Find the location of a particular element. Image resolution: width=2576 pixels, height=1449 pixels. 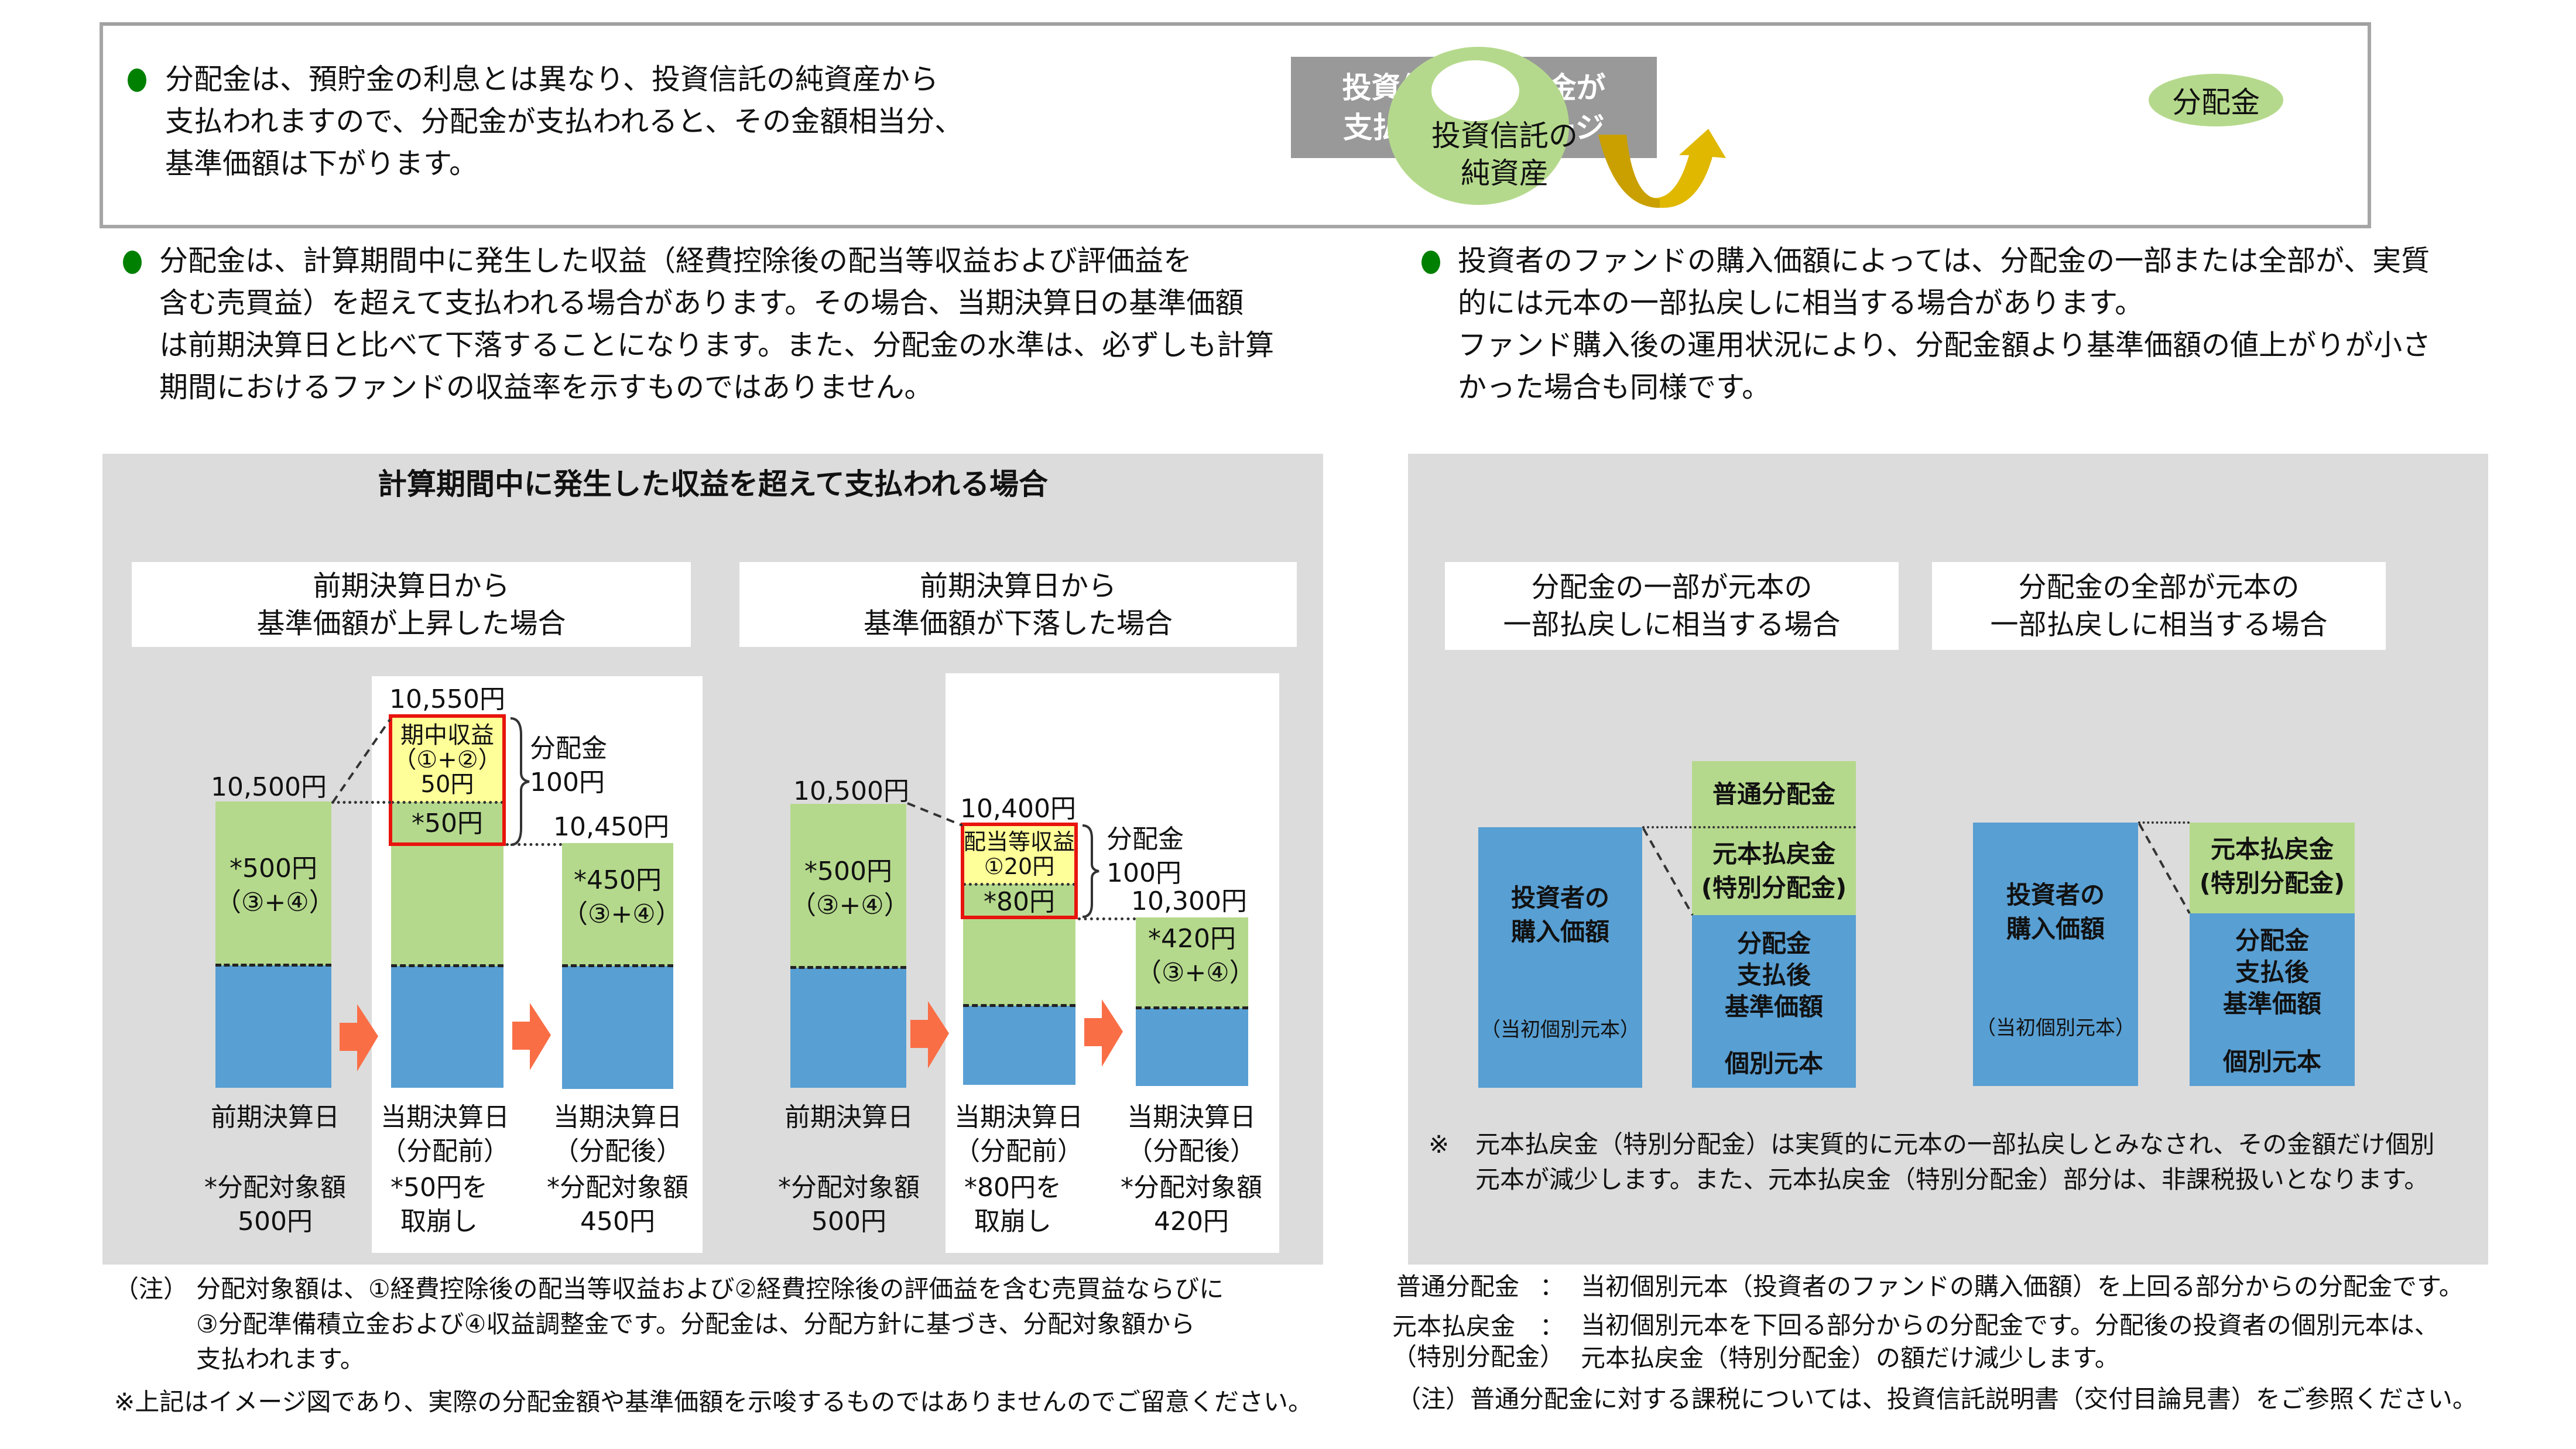

case-down-before-value: 10,400円 is located at coordinates (1018, 809).